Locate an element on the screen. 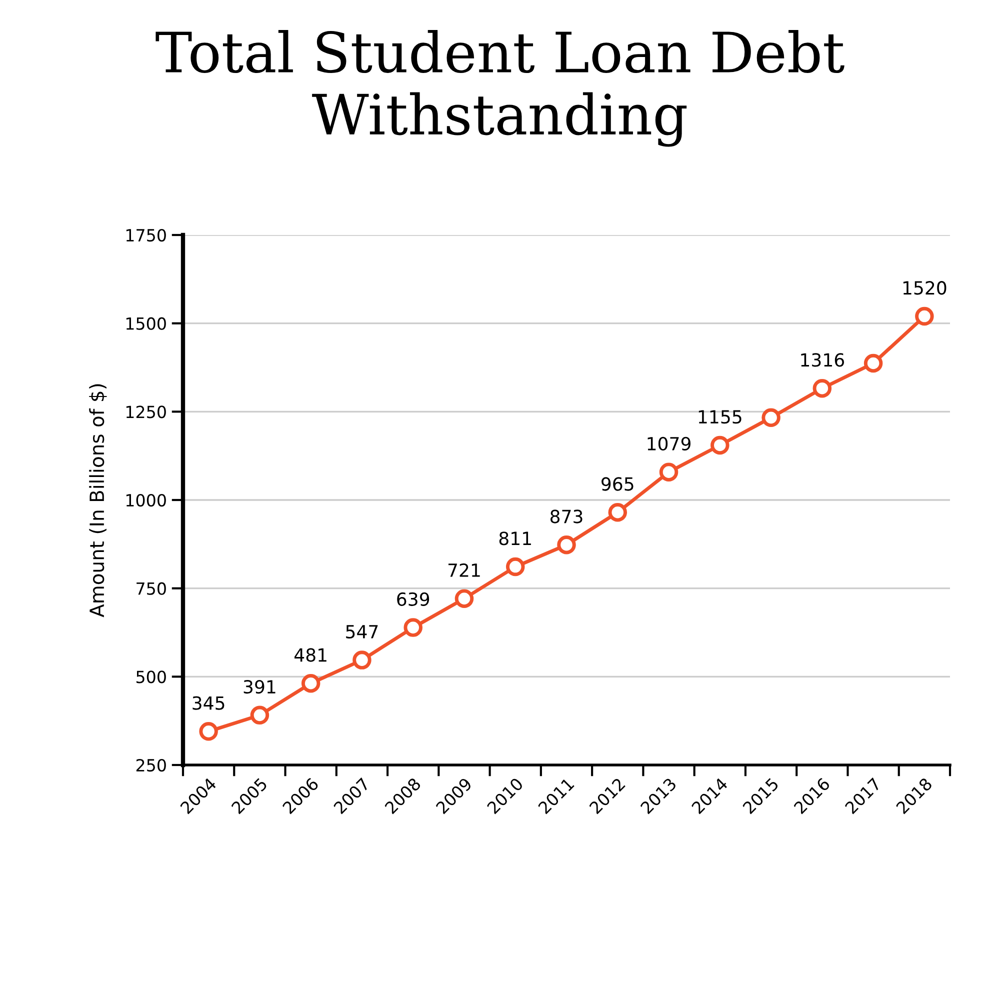 This screenshot has height=1000, width=1000. data-label: 1316 is located at coordinates (822, 360).